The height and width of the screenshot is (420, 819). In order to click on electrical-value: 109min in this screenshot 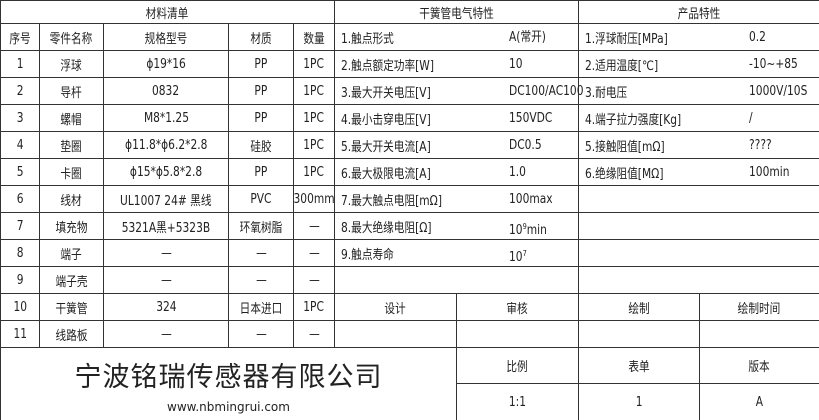, I will do `click(532, 226)`.